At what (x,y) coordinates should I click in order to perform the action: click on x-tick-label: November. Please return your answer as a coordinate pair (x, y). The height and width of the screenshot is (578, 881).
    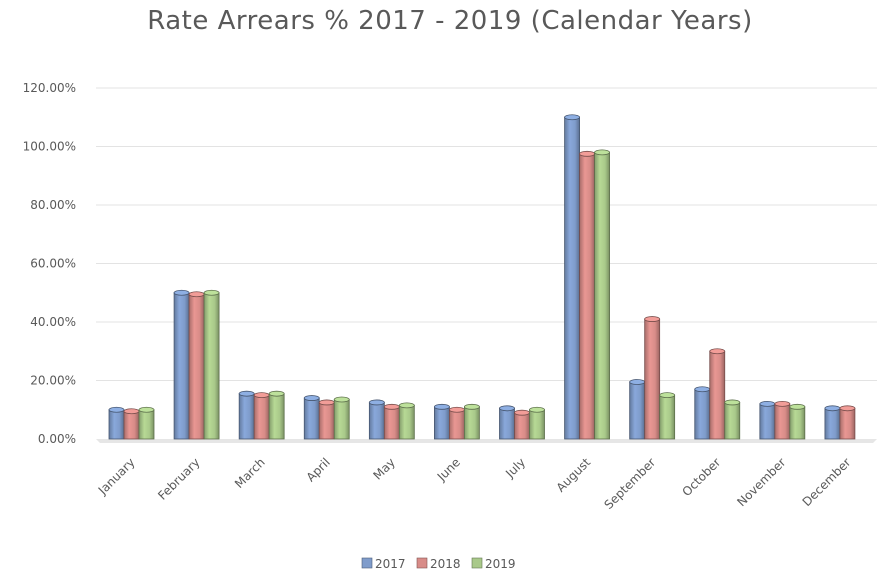
    Looking at the image, I should click on (761, 482).